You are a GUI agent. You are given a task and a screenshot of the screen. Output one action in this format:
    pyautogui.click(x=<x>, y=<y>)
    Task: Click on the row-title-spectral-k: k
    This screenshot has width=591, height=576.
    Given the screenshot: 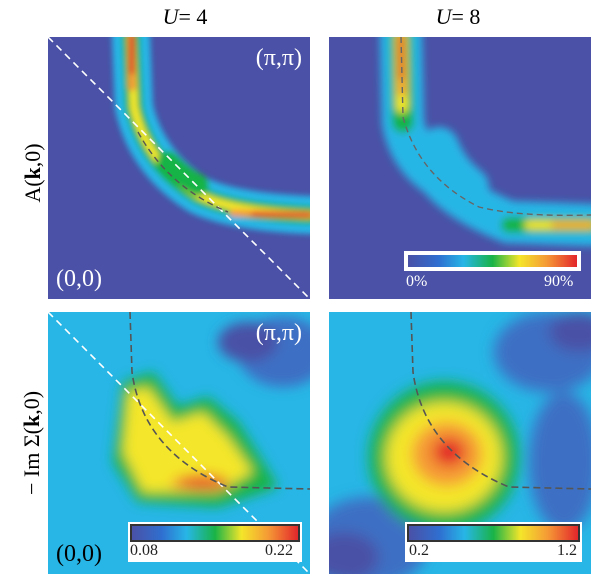 What is the action you would take?
    pyautogui.click(x=32, y=173)
    